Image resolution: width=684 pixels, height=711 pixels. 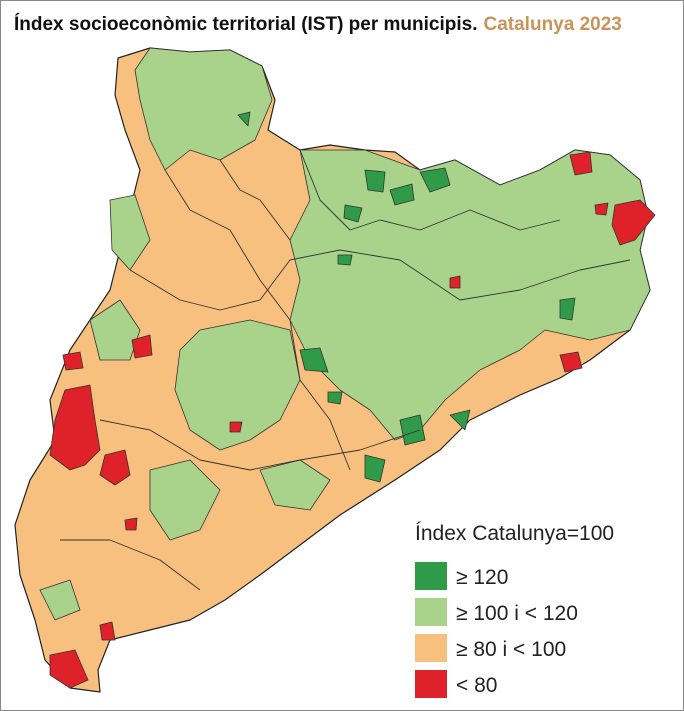 What do you see at coordinates (511, 649) in the screenshot?
I see `legend-label: ≥ 80 i < 100` at bounding box center [511, 649].